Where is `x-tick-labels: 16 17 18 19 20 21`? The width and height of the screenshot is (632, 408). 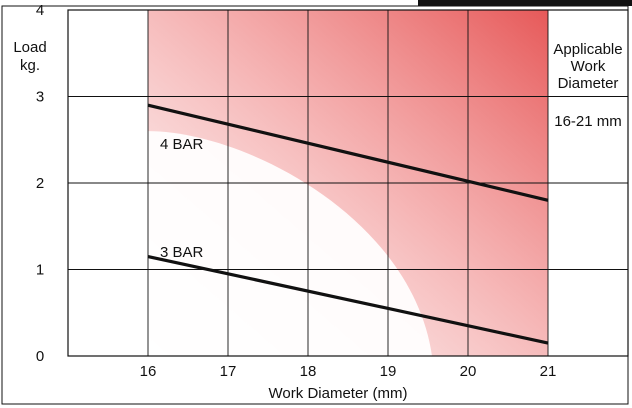
x-tick-labels: 16 17 18 19 20 21 is located at coordinates (348, 371).